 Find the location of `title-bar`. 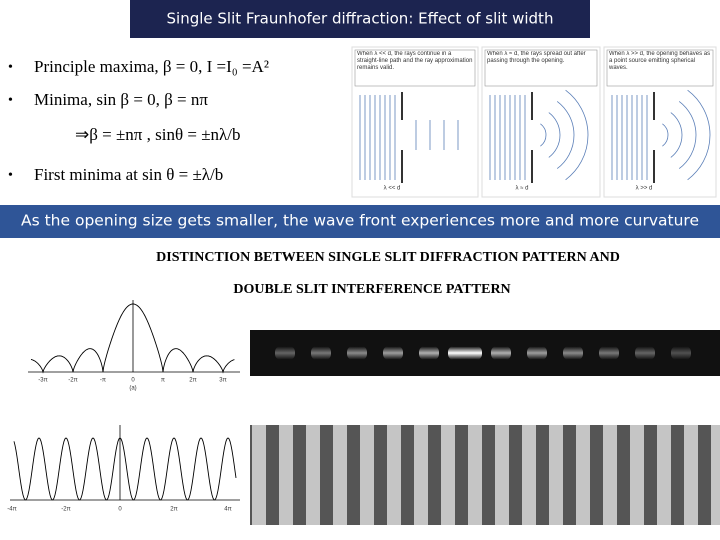

title-bar is located at coordinates (360, 19).